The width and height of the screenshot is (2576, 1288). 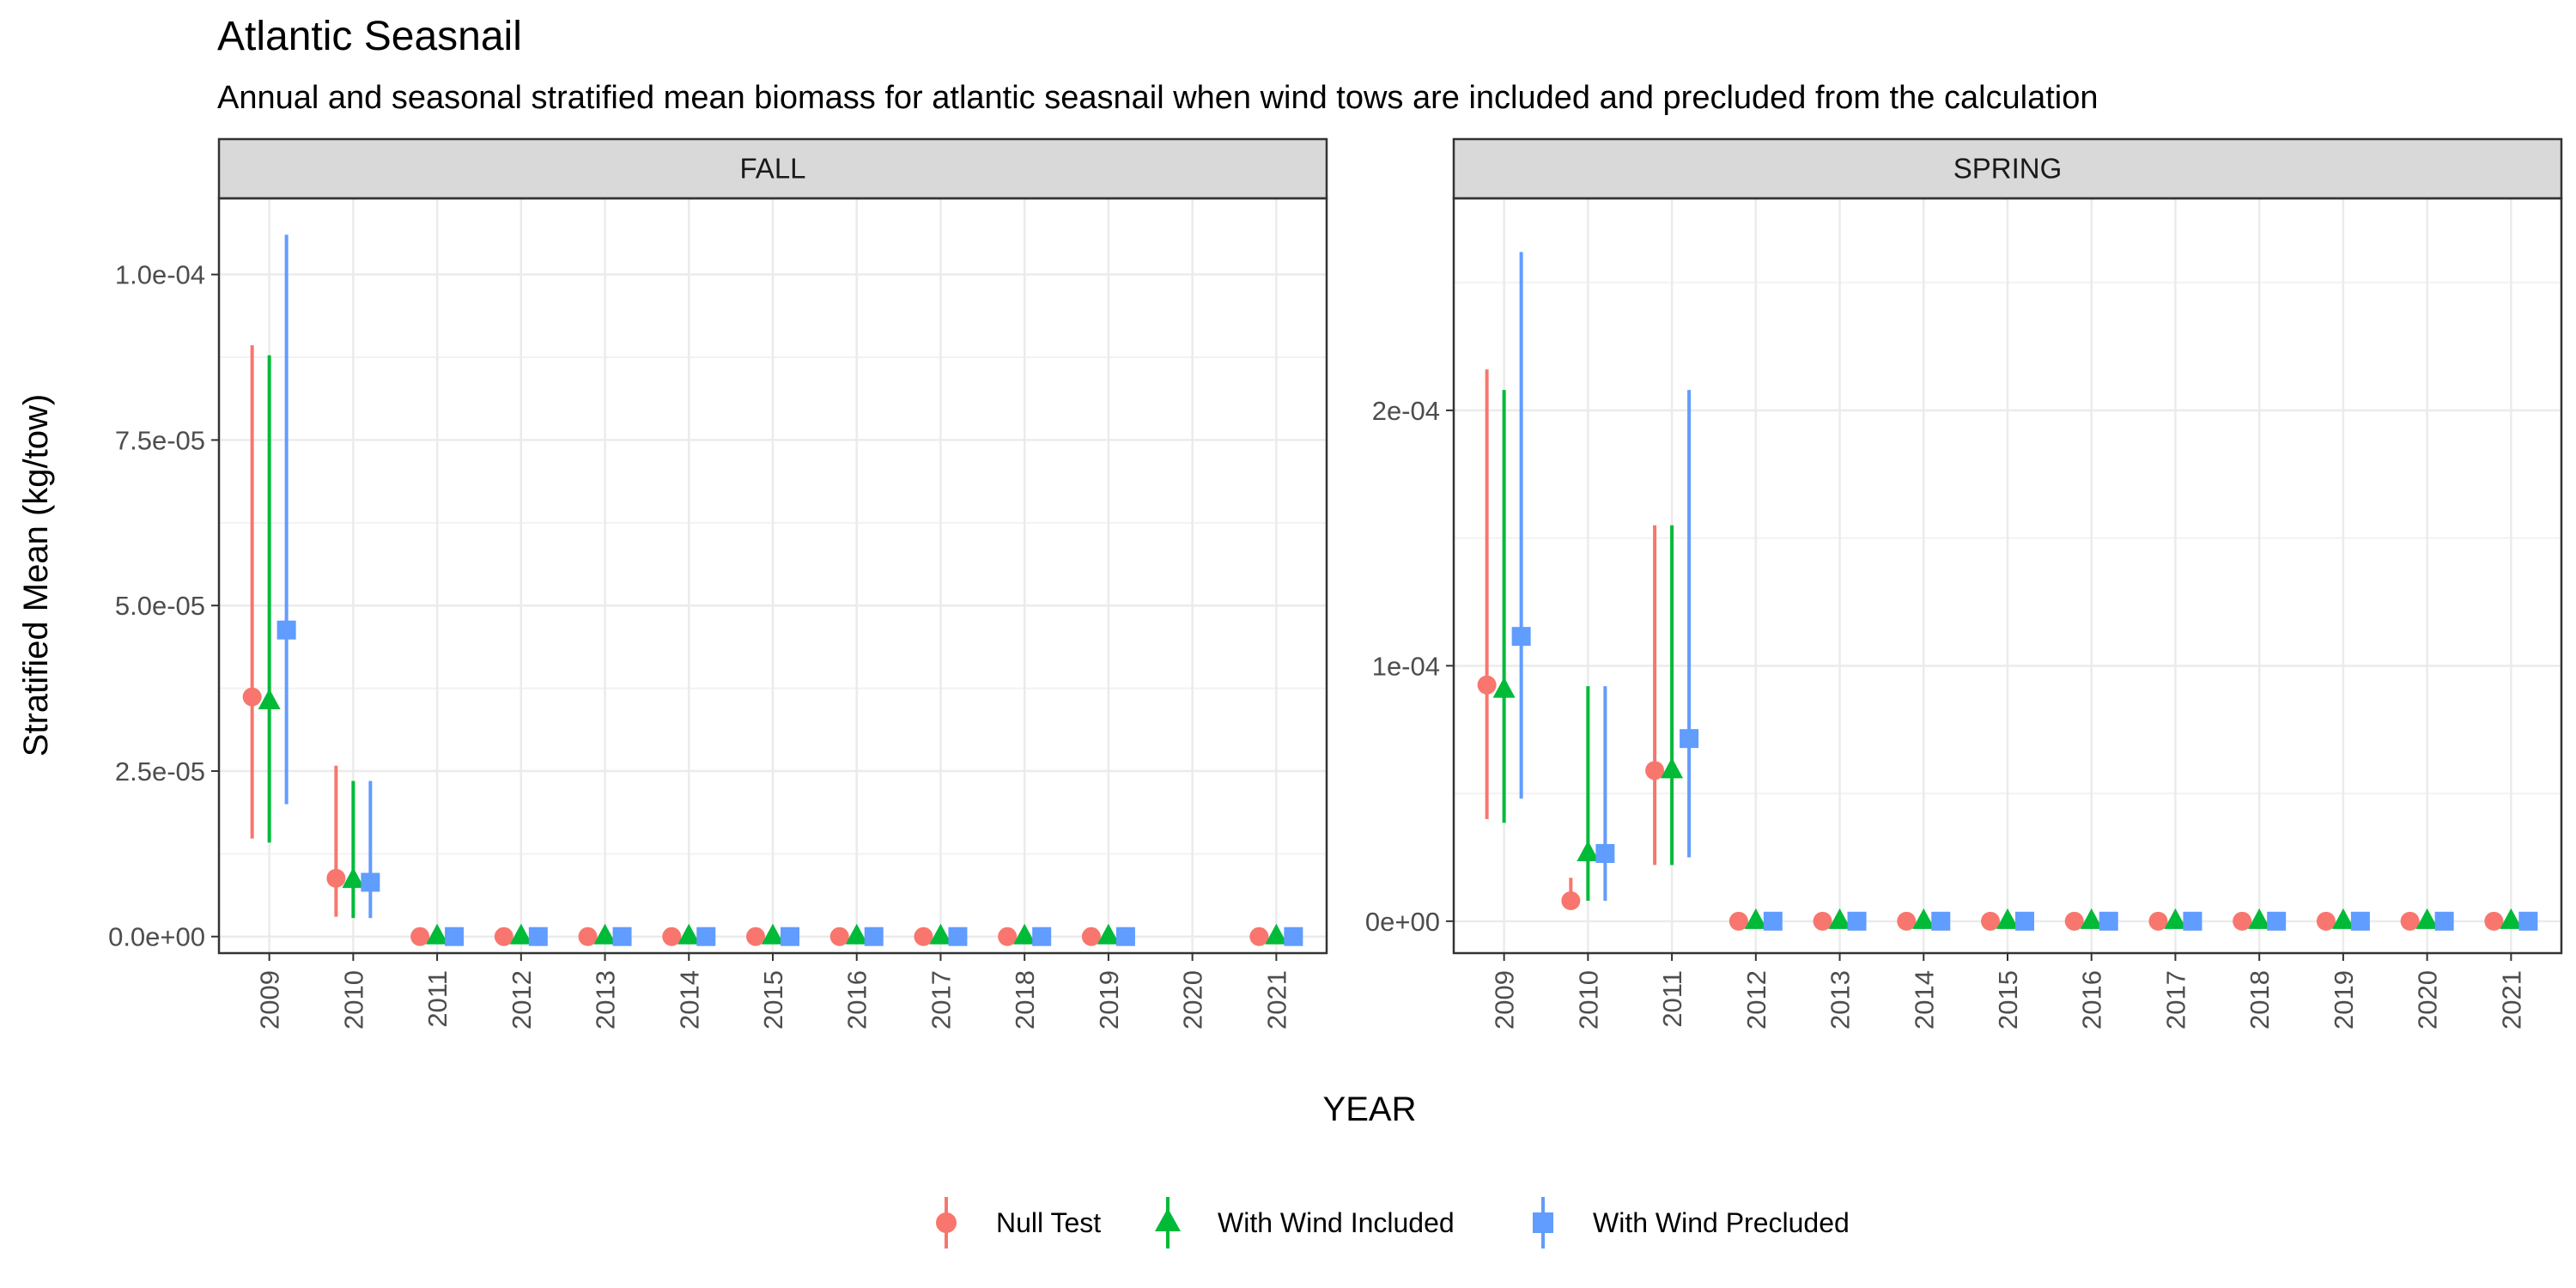 I want to click on facet-strip-label: SPRING, so click(x=2008, y=169).